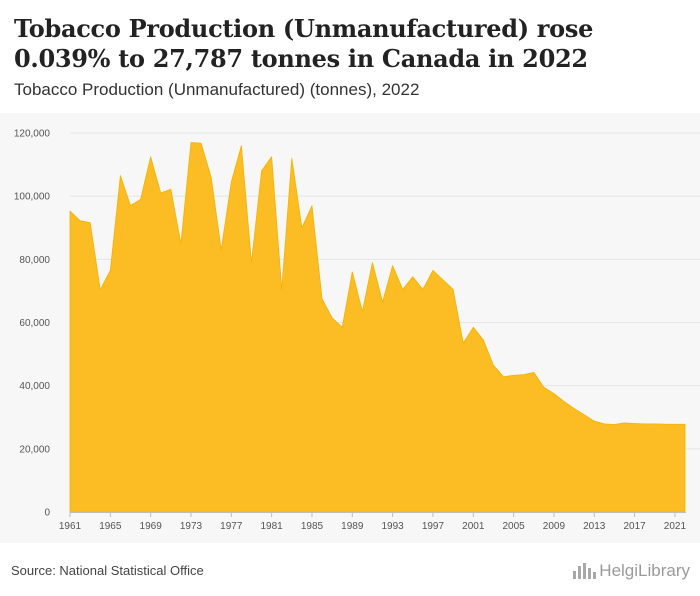 Image resolution: width=700 pixels, height=596 pixels. Describe the element at coordinates (634, 526) in the screenshot. I see `x-tick-label: 2017` at that location.